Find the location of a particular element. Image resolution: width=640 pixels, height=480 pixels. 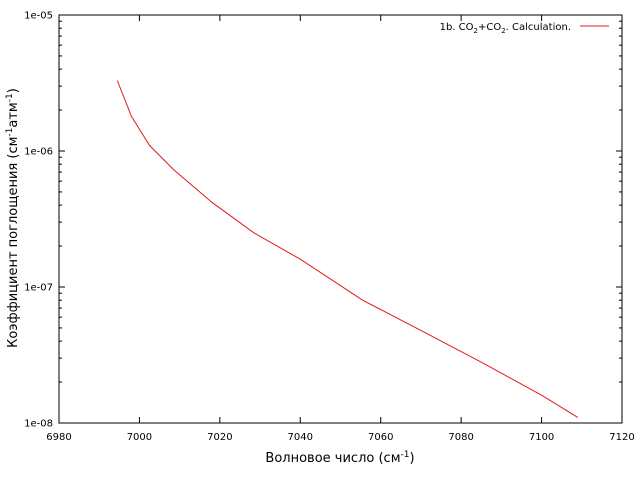

x-tick-label: 7000 is located at coordinates (139, 437).